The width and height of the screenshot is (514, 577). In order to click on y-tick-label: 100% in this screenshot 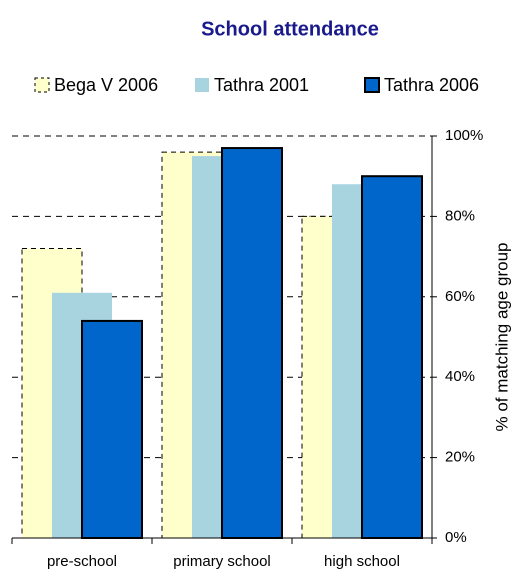, I will do `click(464, 135)`.